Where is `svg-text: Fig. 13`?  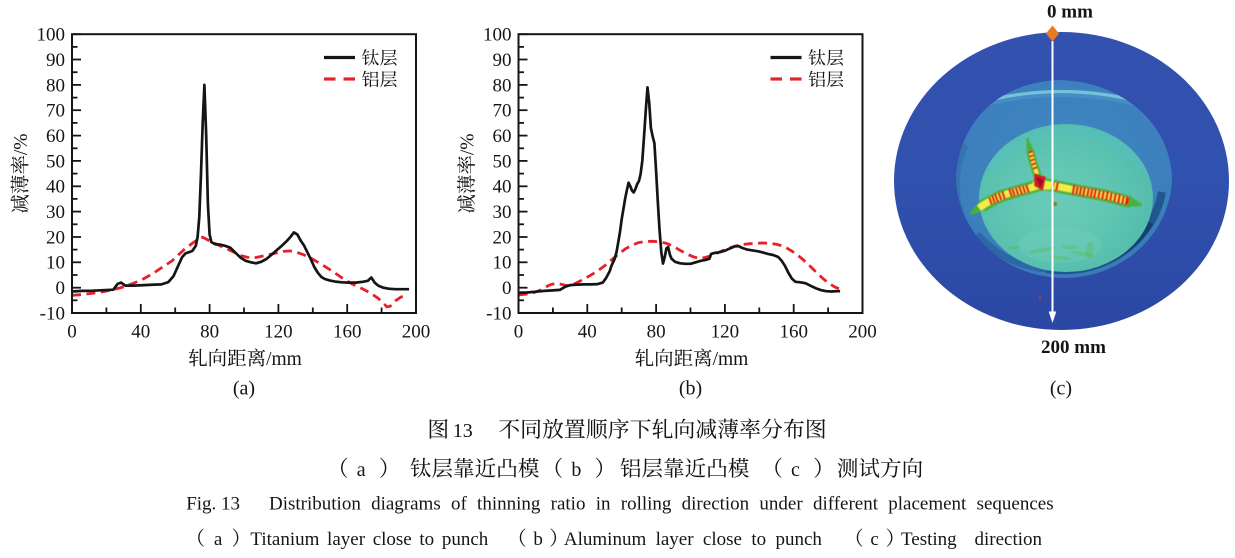 svg-text: Fig. 13 is located at coordinates (213, 504).